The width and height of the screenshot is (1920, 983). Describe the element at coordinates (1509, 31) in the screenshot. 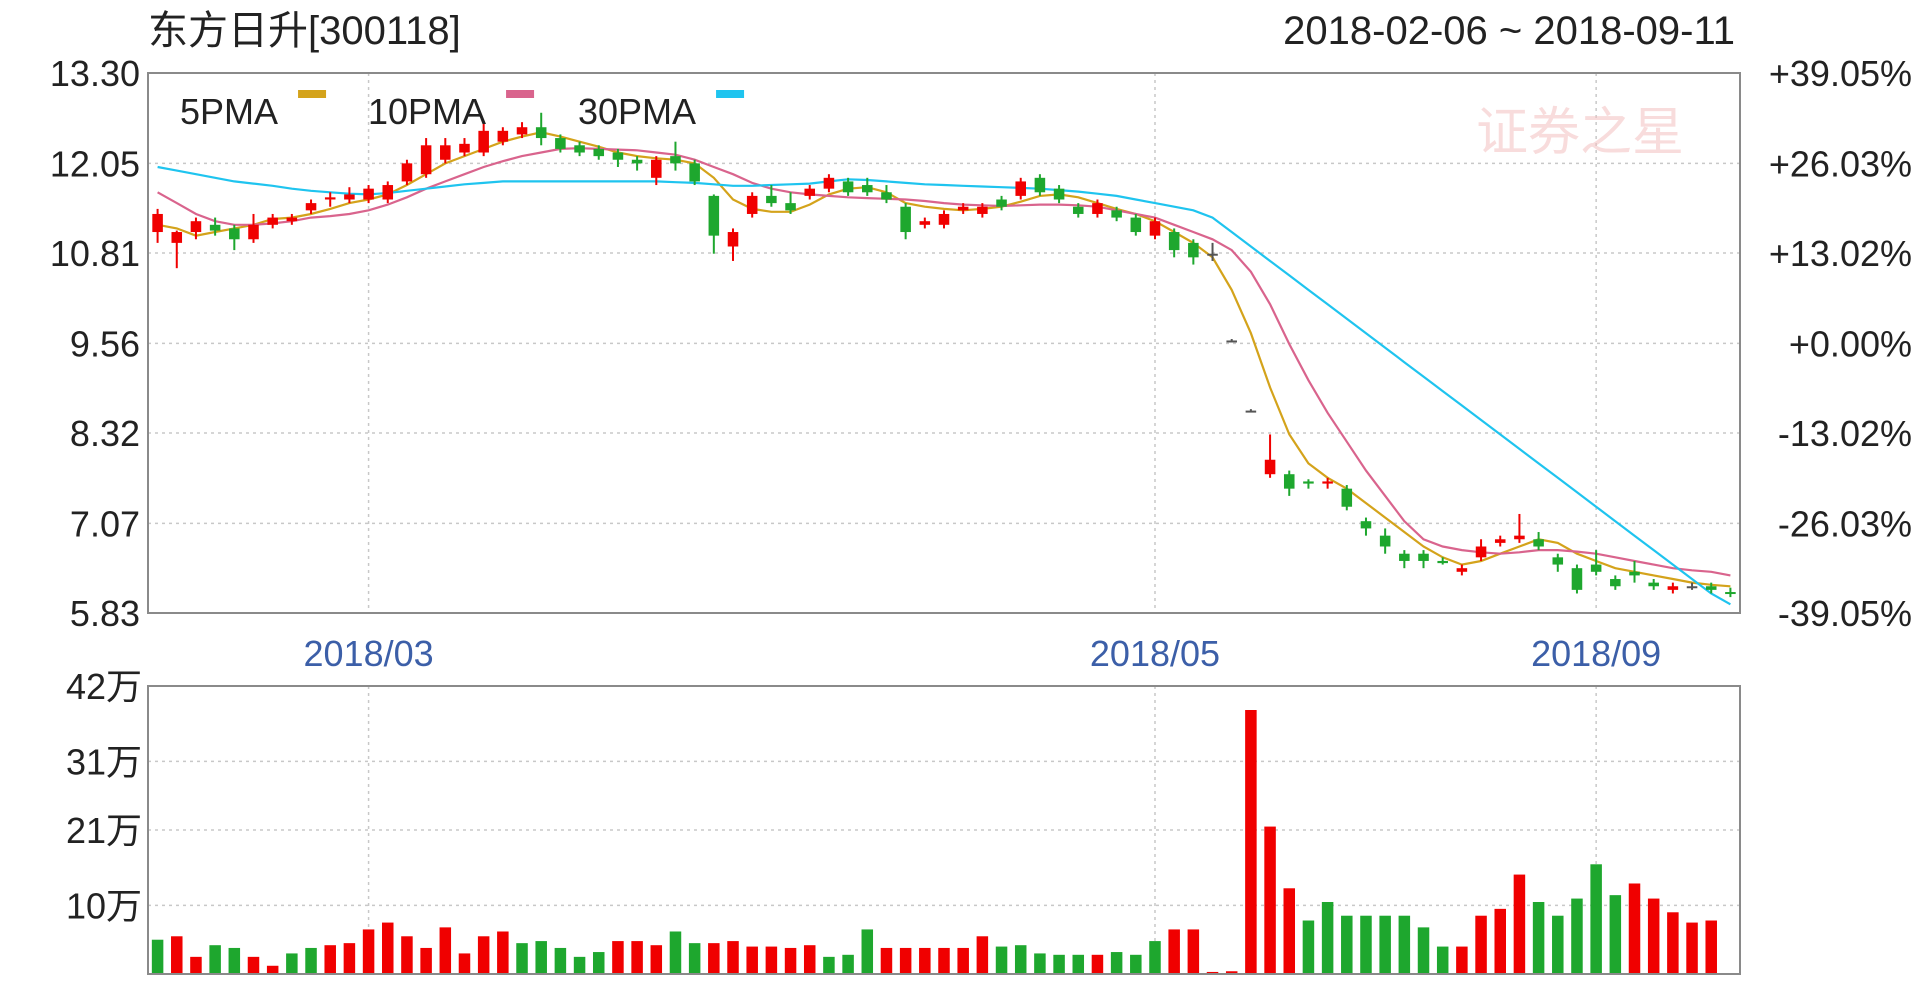

I see `date-range: 2018-02-06 ~ 2018-09-11` at that location.